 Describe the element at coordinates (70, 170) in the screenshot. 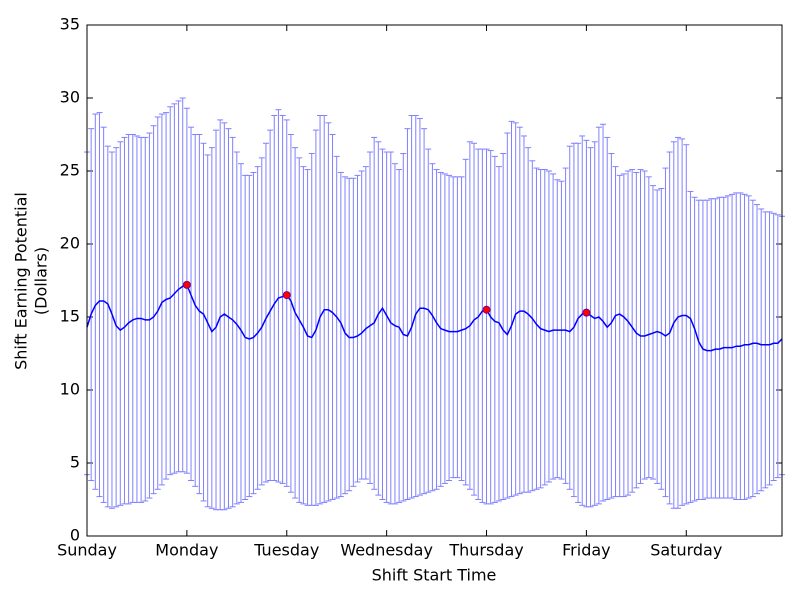

I see `y-tick-label: 25` at that location.